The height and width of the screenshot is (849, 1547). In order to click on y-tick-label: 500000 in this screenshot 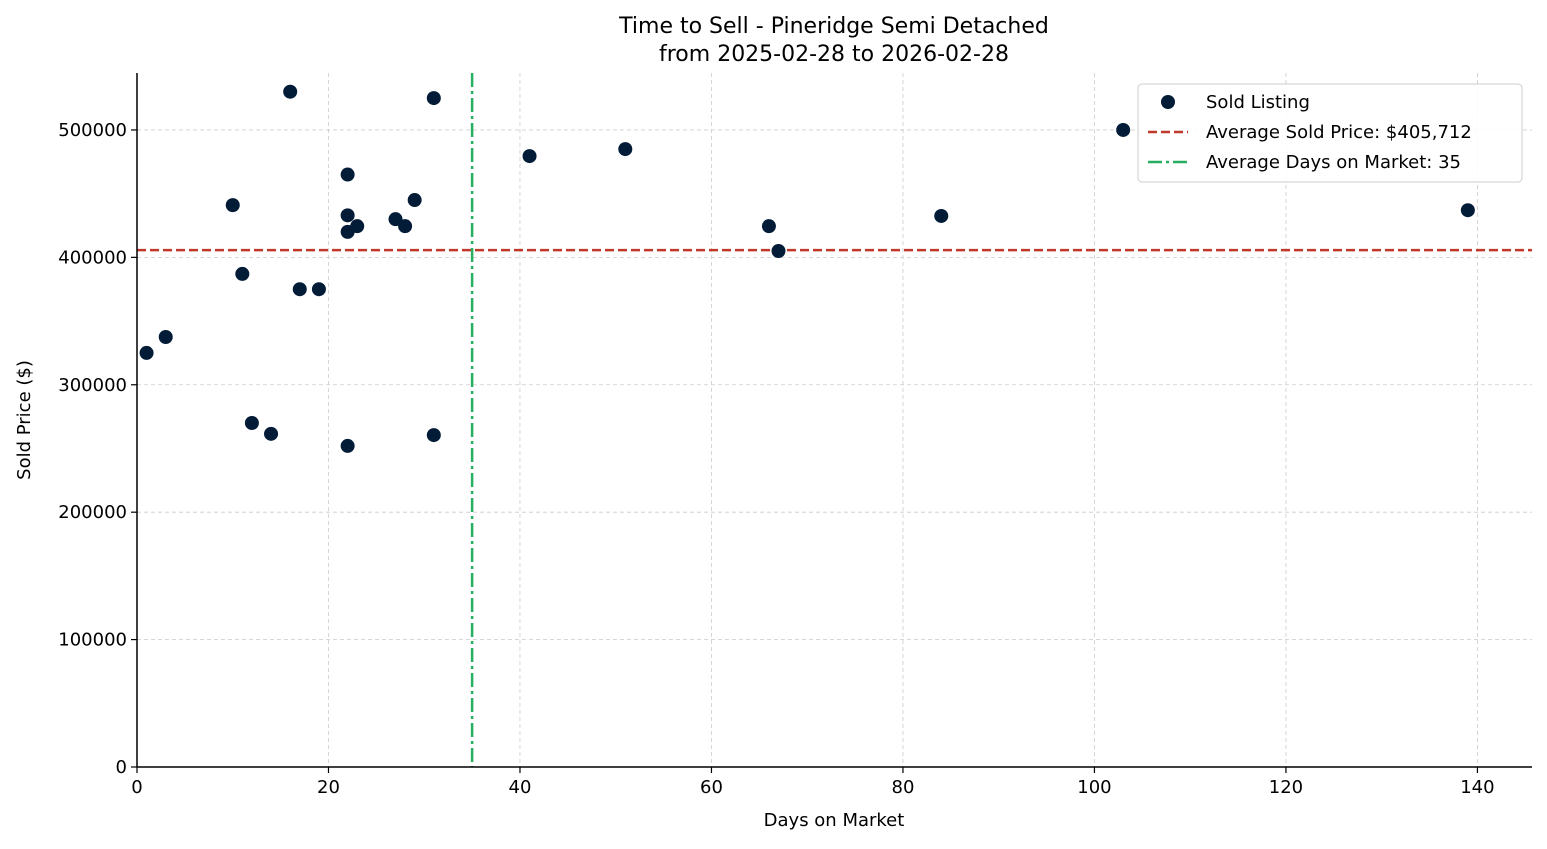, I will do `click(92, 130)`.